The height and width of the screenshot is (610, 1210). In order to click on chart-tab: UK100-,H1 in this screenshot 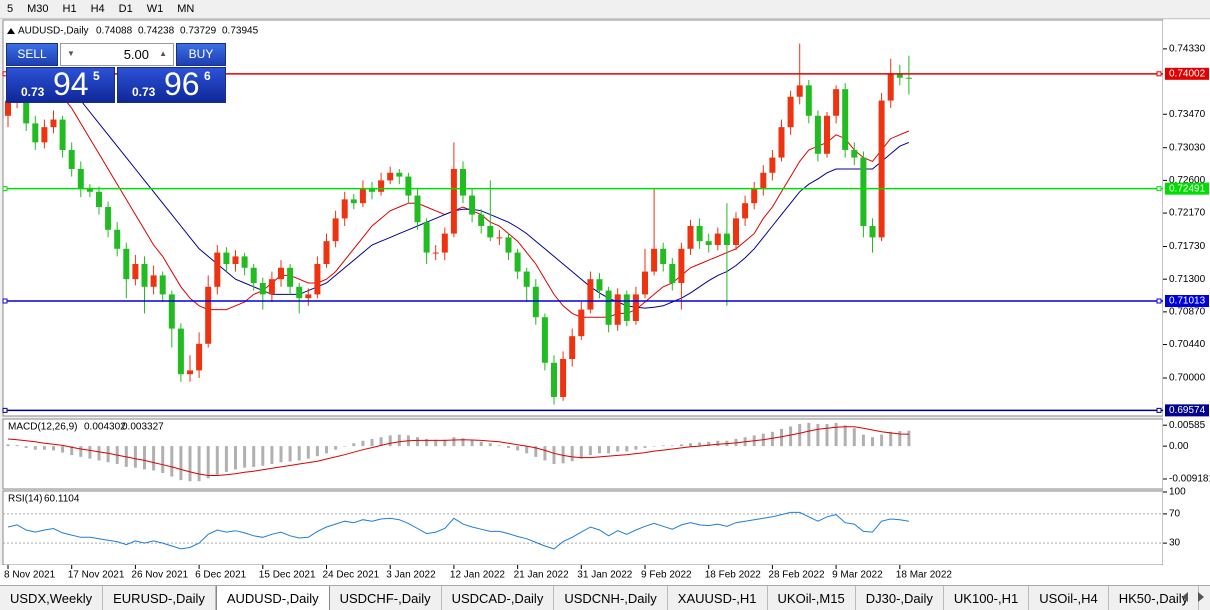, I will do `click(987, 598)`.